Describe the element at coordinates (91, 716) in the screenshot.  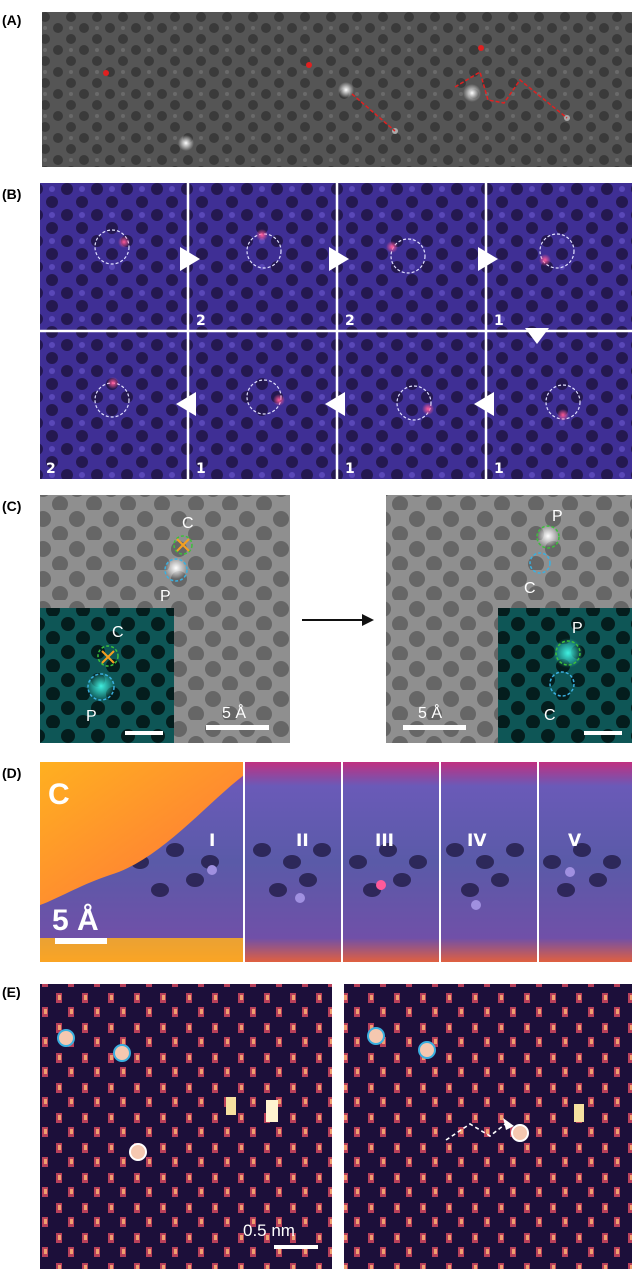
I see `panel-c-inset-phosphorus-label: P` at that location.